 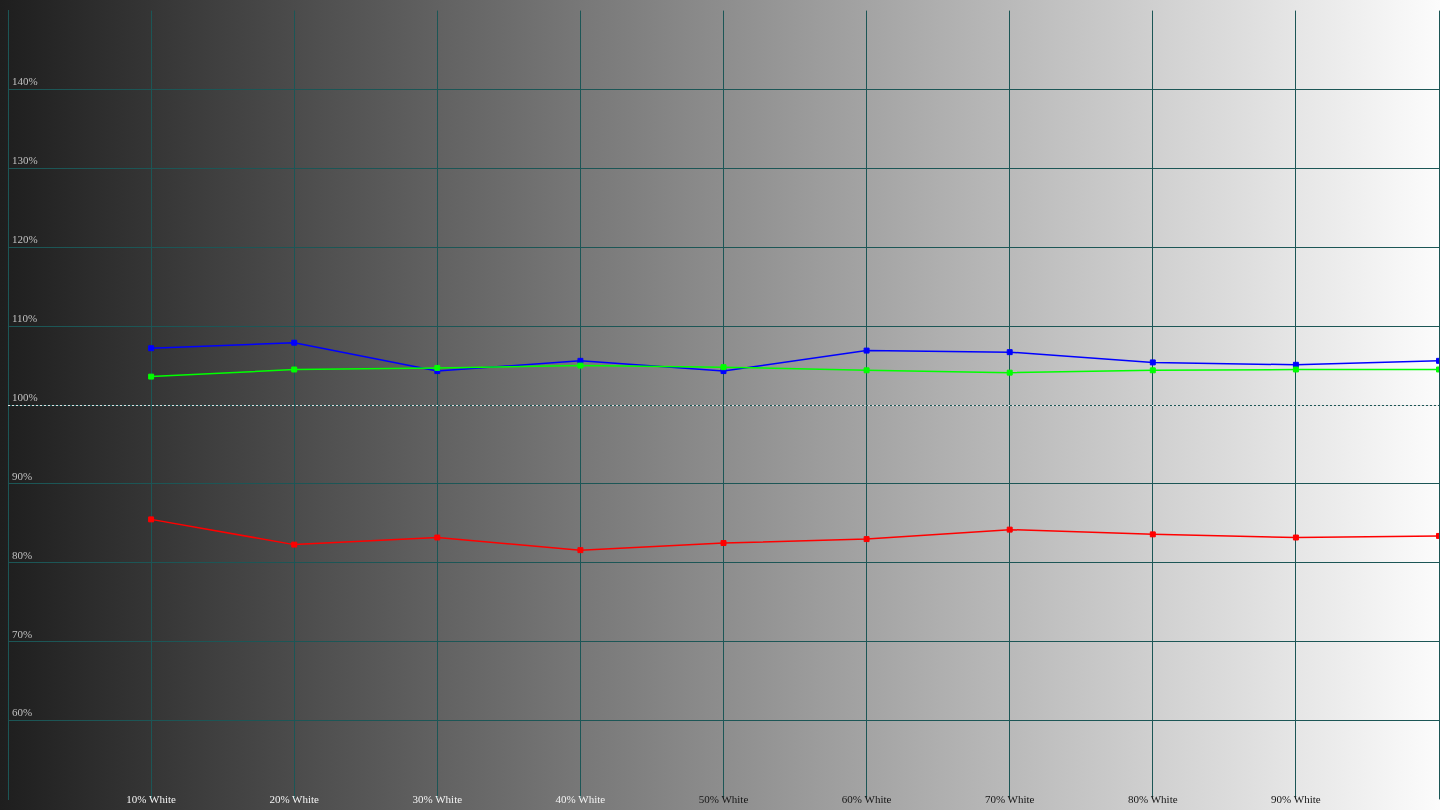 I want to click on y-tick-label: 110%, so click(x=25, y=318).